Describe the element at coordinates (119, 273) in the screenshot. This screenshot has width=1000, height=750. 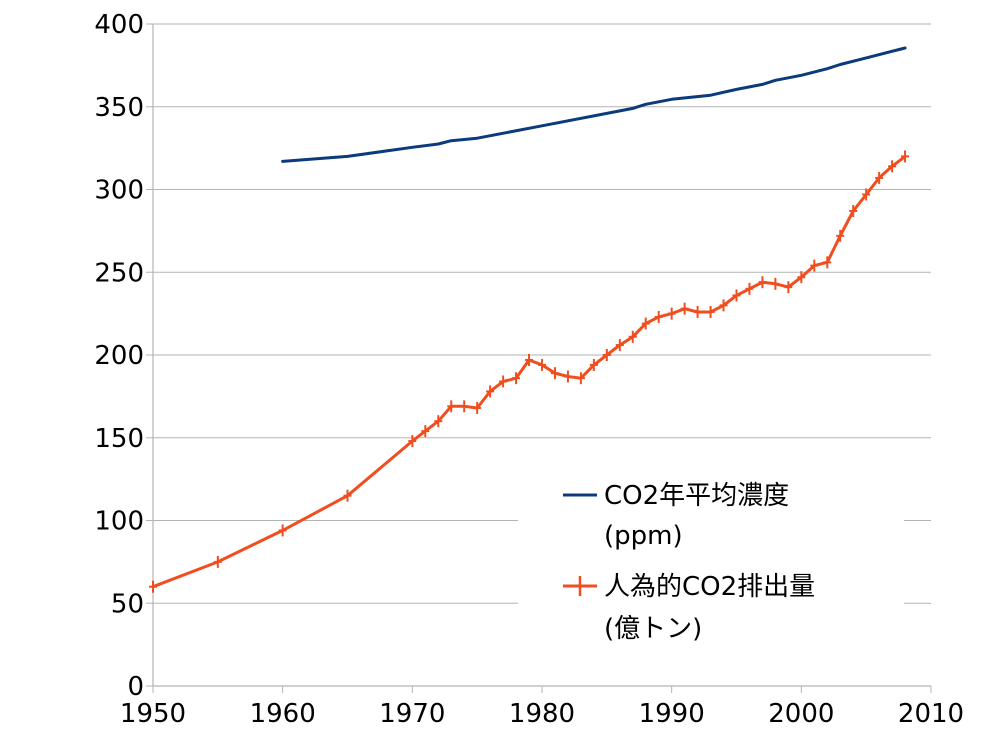
I see `y-tick-label: 250` at that location.